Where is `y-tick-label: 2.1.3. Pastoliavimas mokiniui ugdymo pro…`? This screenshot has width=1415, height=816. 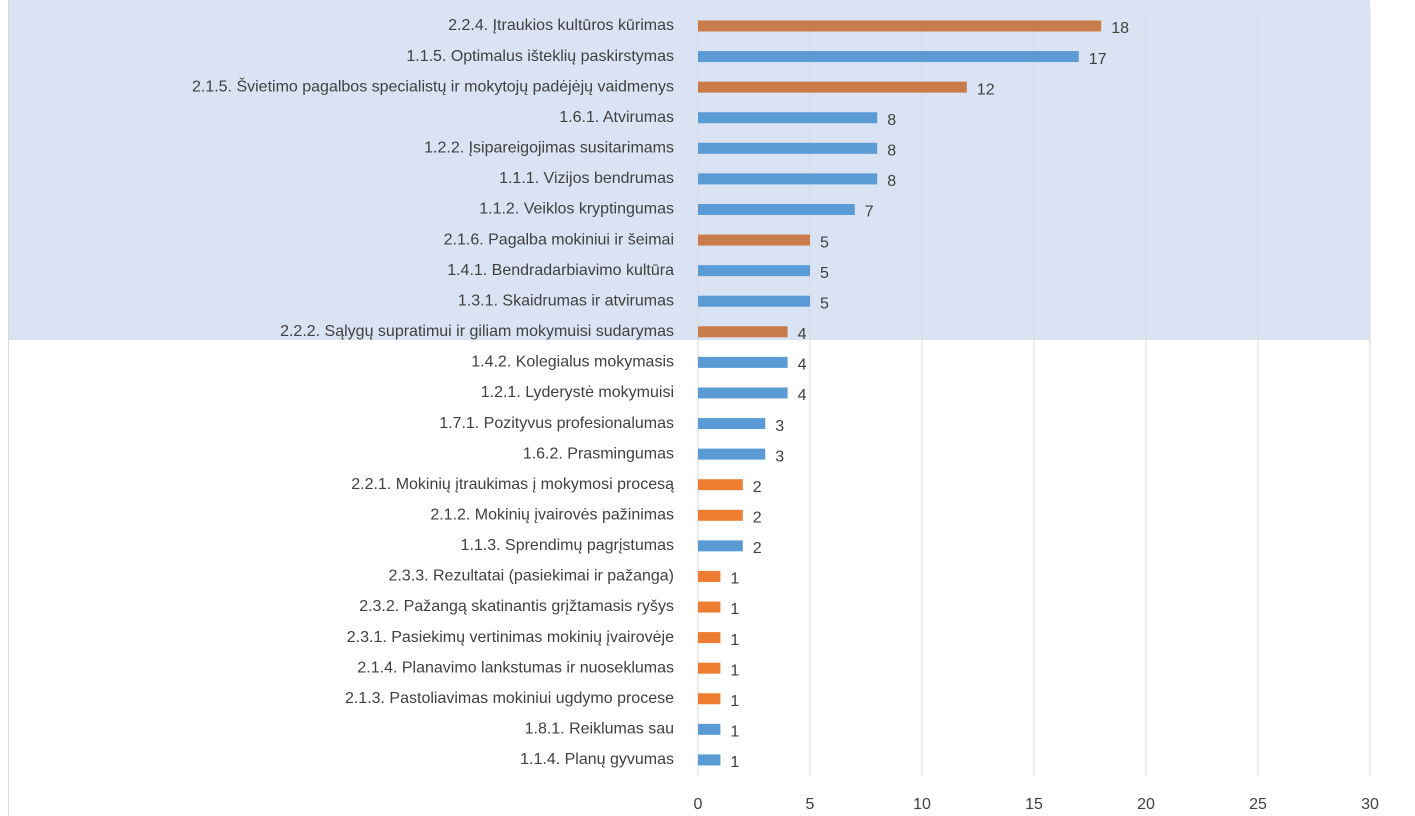 y-tick-label: 2.1.3. Pastoliavimas mokiniui ugdymo pro… is located at coordinates (509, 698).